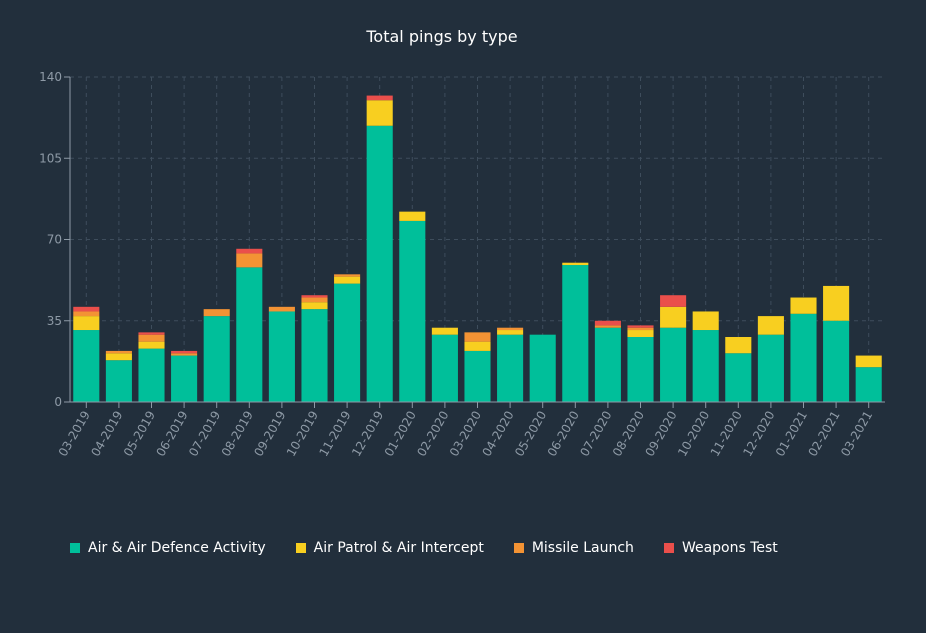  Describe the element at coordinates (172, 434) in the screenshot. I see `x-tick-label: 06-2019` at that location.